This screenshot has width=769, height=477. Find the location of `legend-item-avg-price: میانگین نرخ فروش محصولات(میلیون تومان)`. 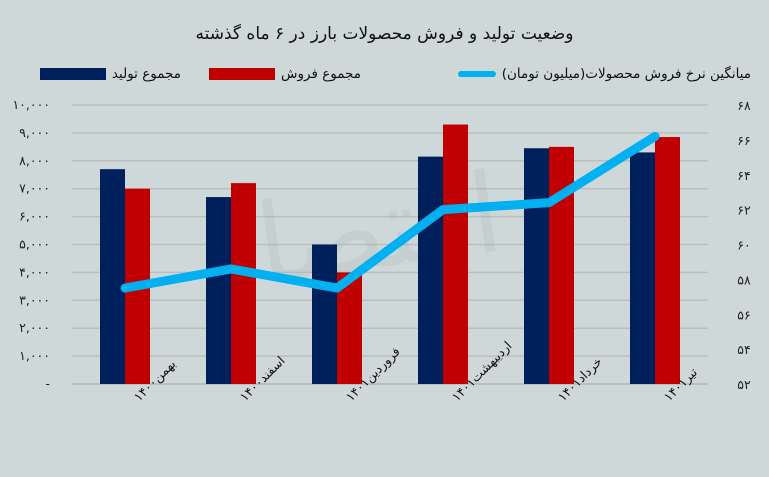

legend-item-avg-price: میانگین نرخ فروش محصولات(میلیون تومان) is located at coordinates (604, 74).